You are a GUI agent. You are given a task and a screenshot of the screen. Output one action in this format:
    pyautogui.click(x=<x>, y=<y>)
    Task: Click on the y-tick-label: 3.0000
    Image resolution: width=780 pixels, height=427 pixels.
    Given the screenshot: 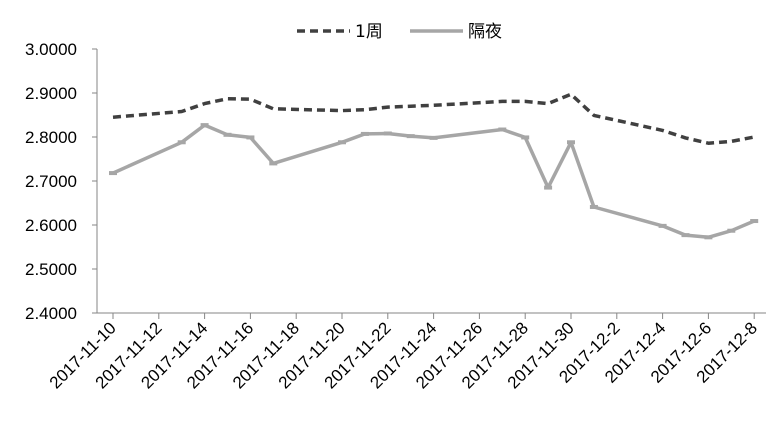 What is the action you would take?
    pyautogui.click(x=51, y=49)
    